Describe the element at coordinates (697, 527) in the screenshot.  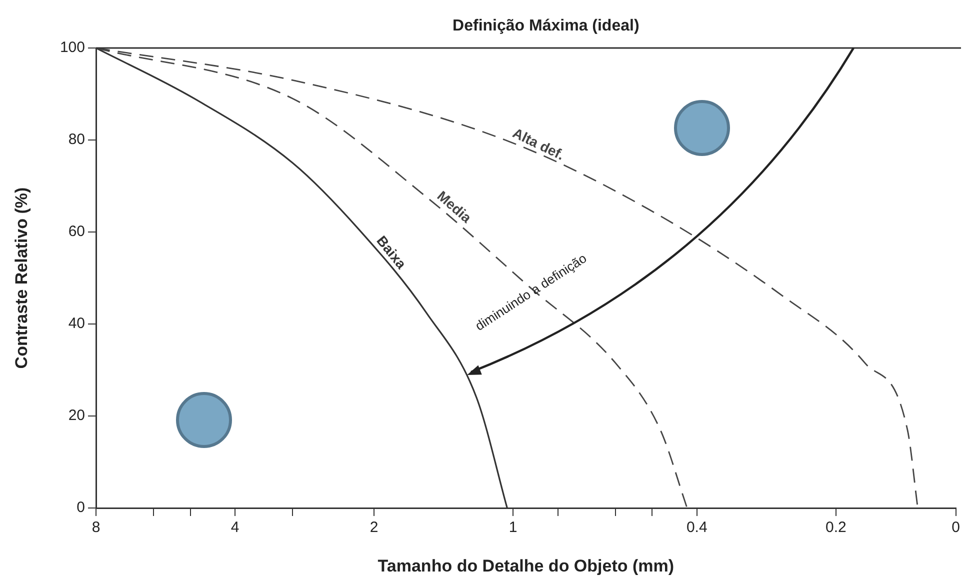
I see `x-tick-label: 0.4` at that location.